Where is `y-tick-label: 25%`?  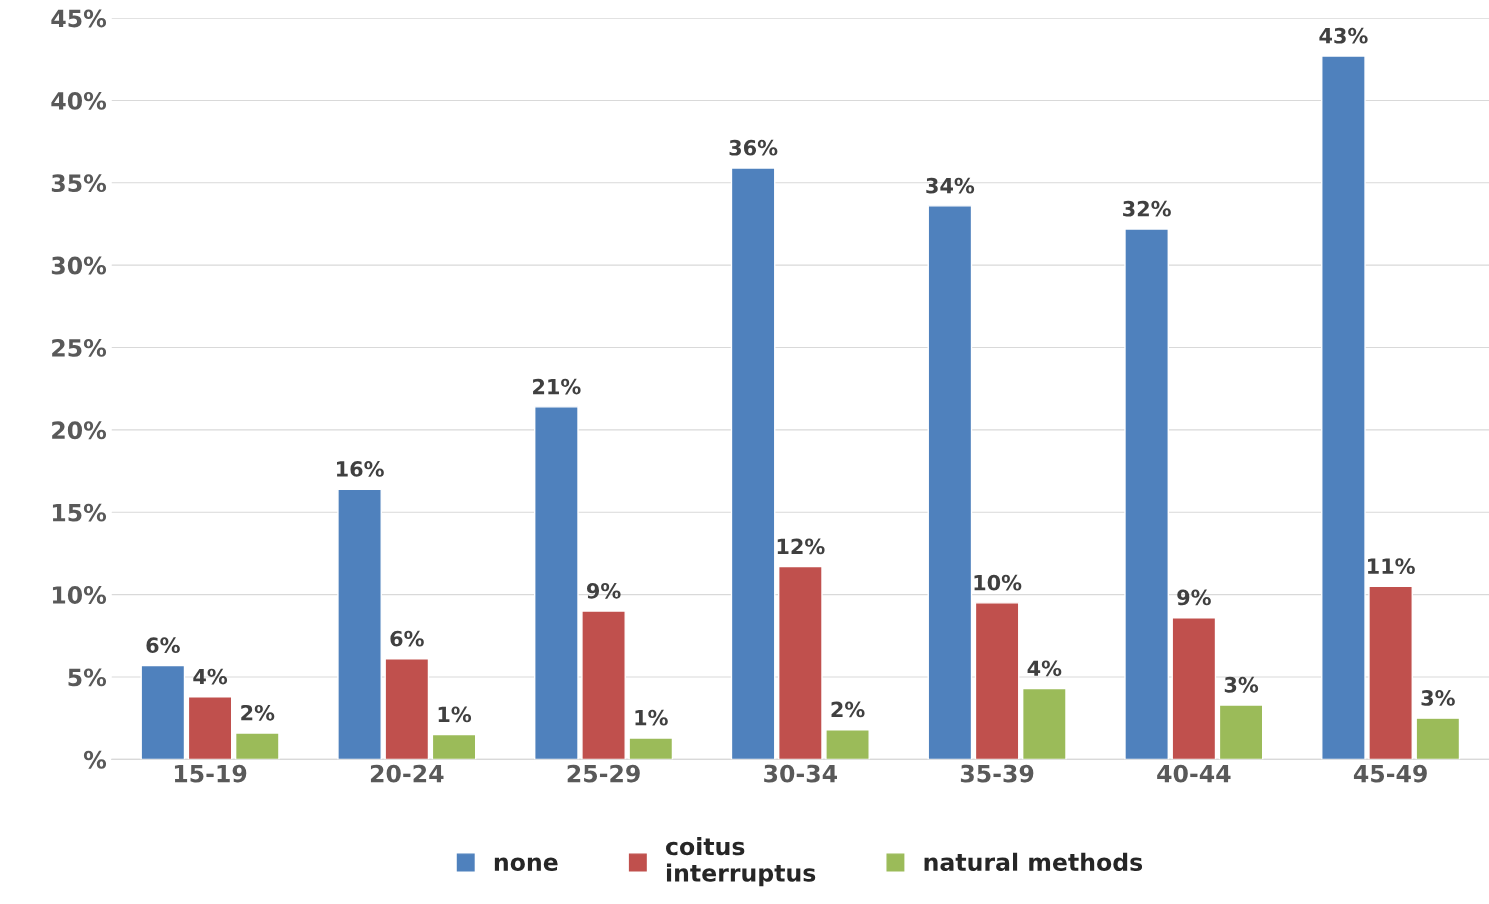 y-tick-label: 25% is located at coordinates (79, 347).